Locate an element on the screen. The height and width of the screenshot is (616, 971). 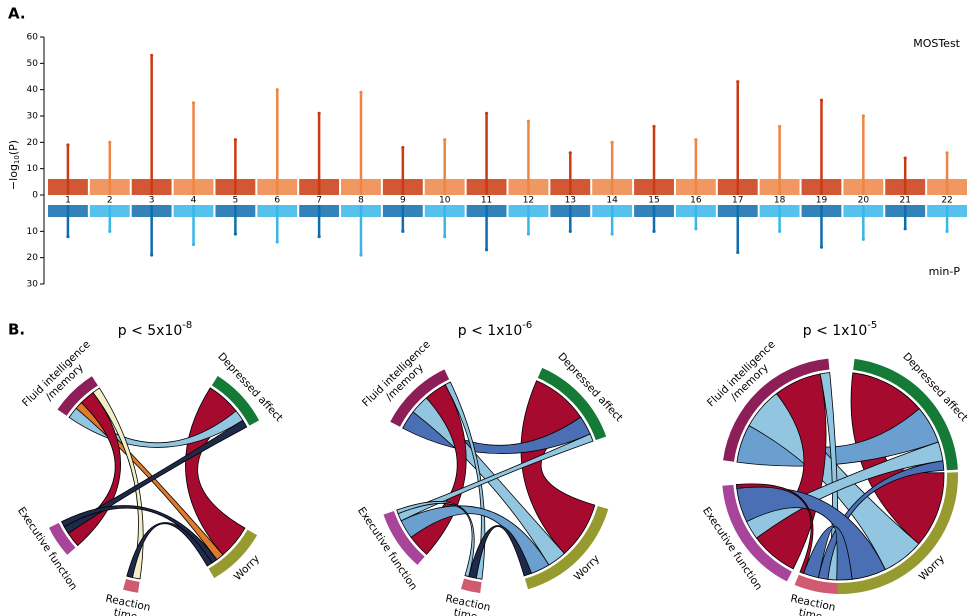
series-label: MOSTest is located at coordinates (936, 43).